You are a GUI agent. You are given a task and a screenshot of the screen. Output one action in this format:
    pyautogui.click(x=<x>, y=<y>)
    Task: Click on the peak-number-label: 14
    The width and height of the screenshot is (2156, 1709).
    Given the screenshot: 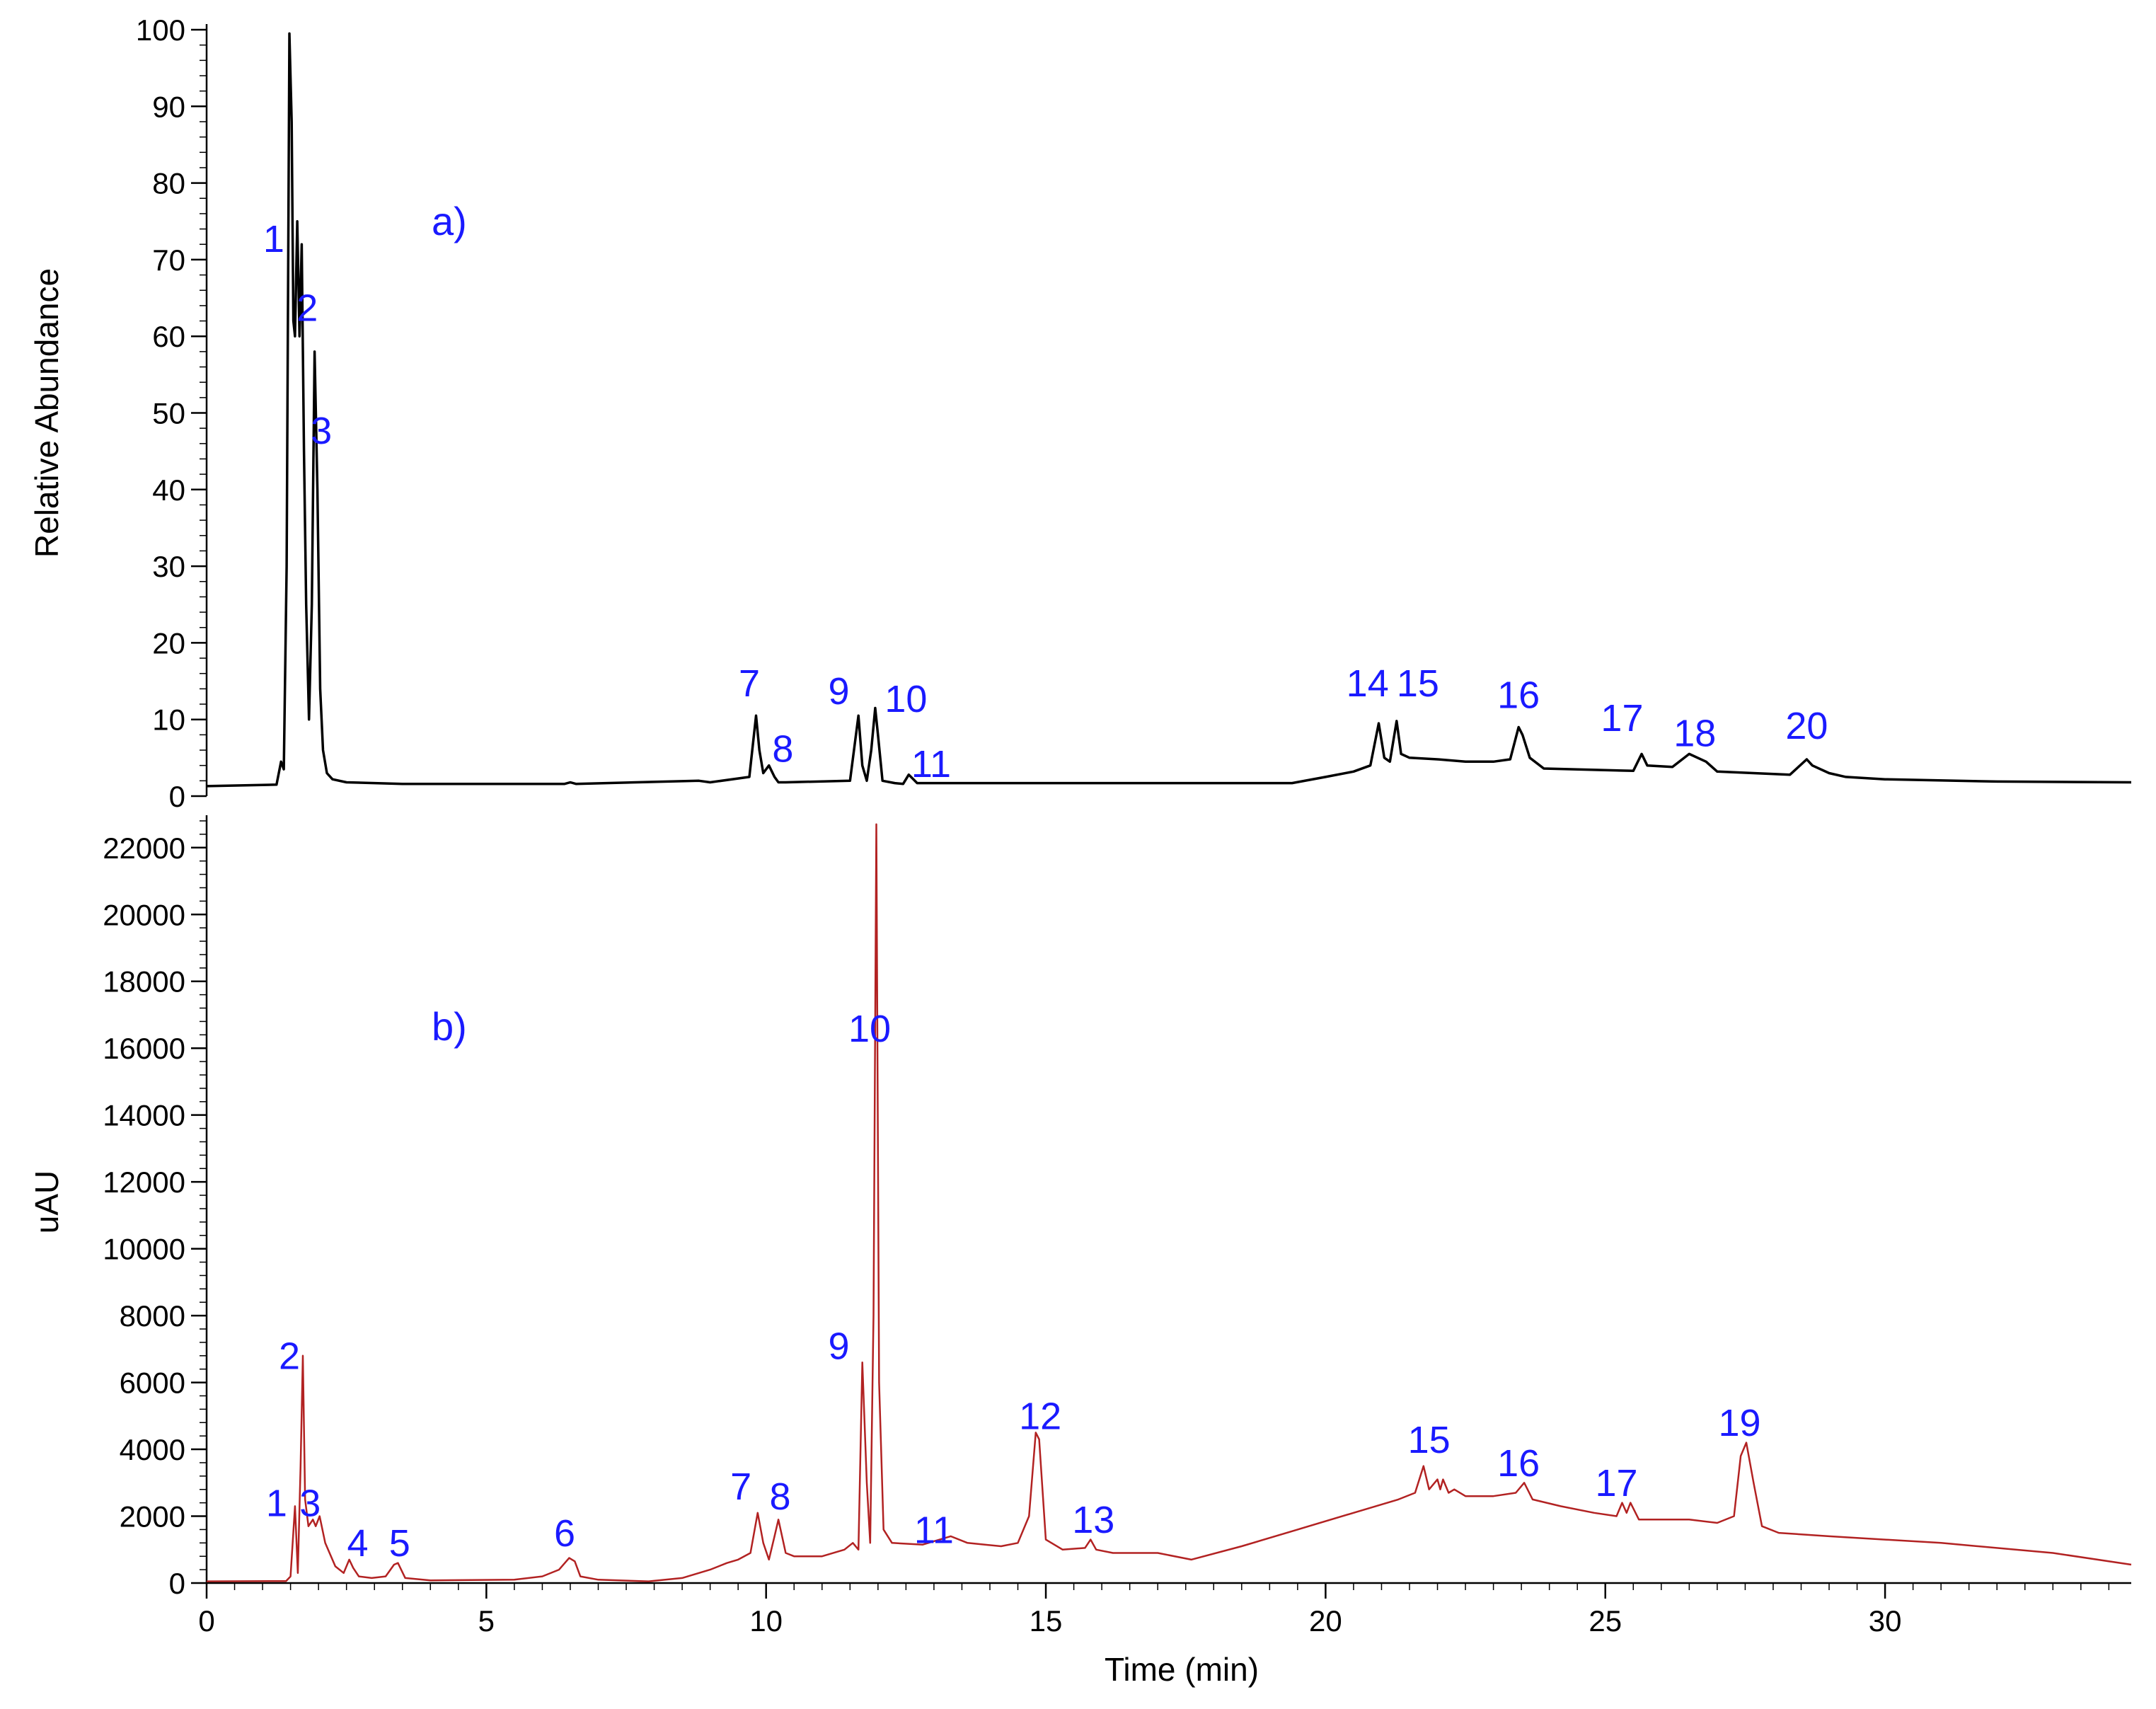 What is the action you would take?
    pyautogui.click(x=1368, y=683)
    